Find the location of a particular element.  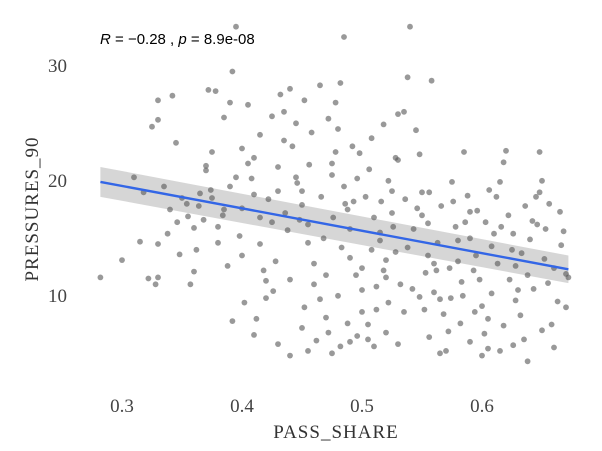

r-variable: R is located at coordinates (105, 39).